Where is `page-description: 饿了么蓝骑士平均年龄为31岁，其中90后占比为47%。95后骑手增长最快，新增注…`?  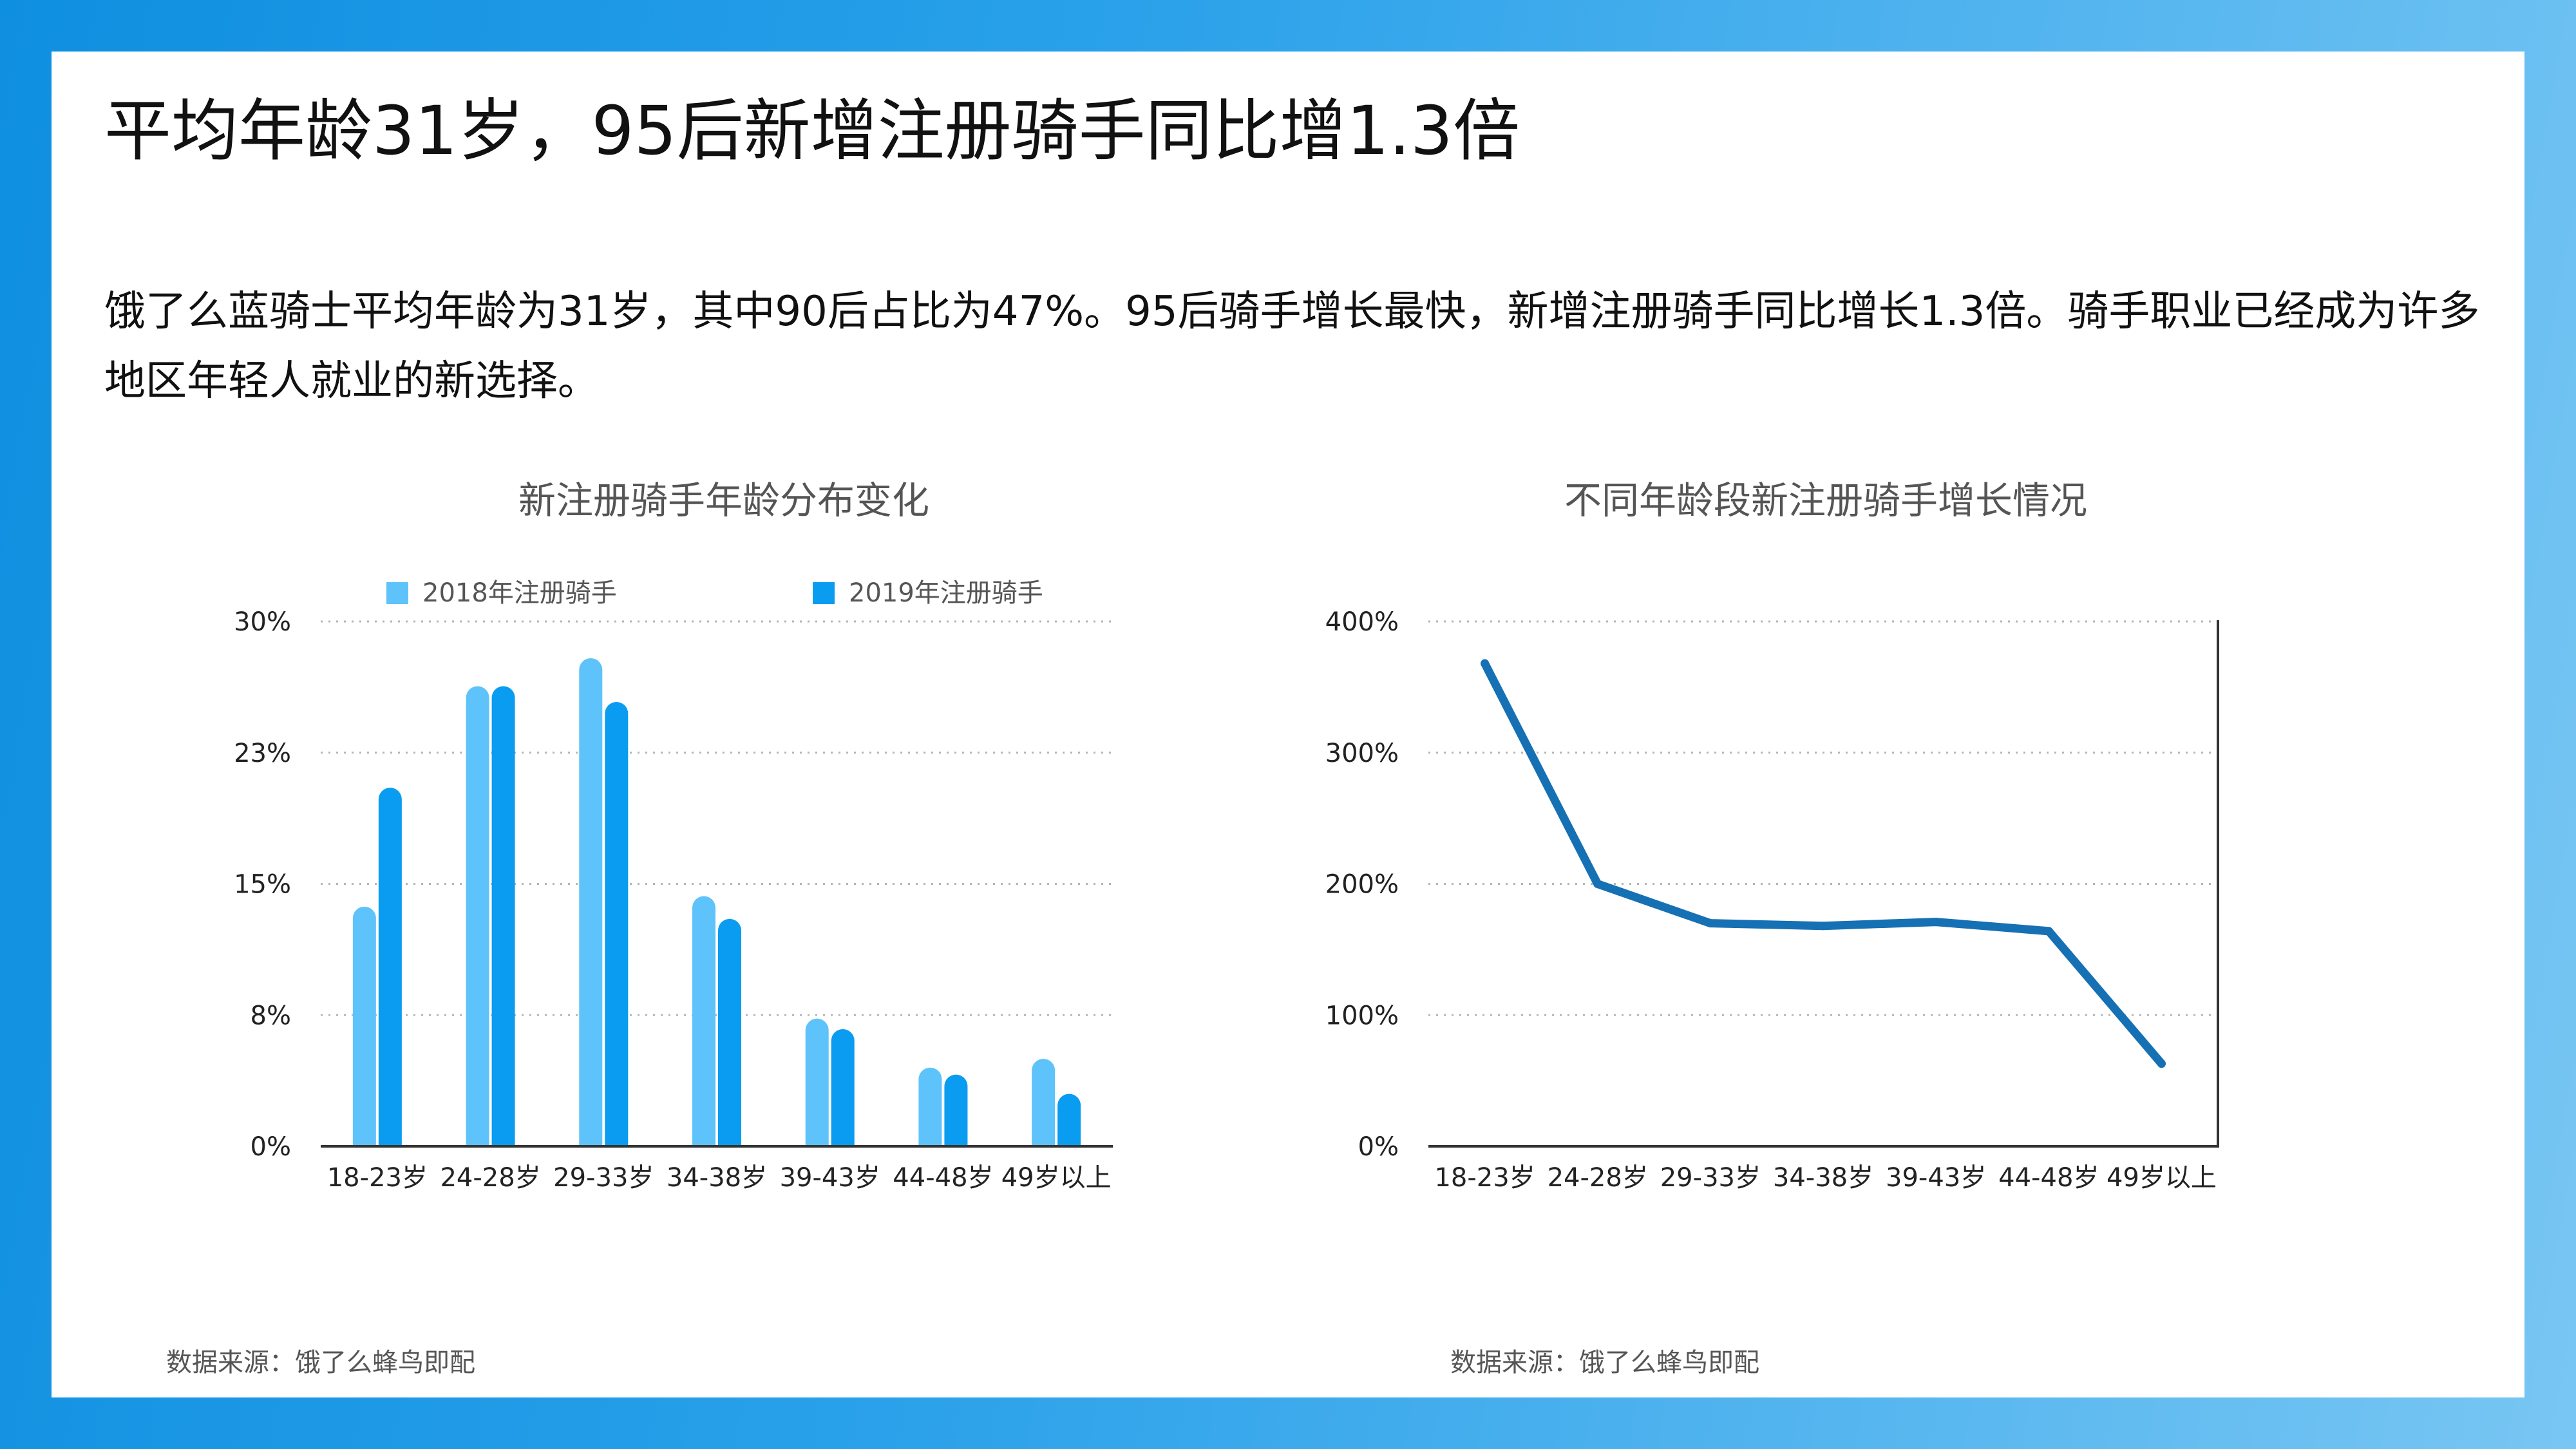
page-description: 饿了么蓝骑士平均年龄为31岁，其中90后占比为47%。95后骑手增长最快，新增注… is located at coordinates (1292, 347).